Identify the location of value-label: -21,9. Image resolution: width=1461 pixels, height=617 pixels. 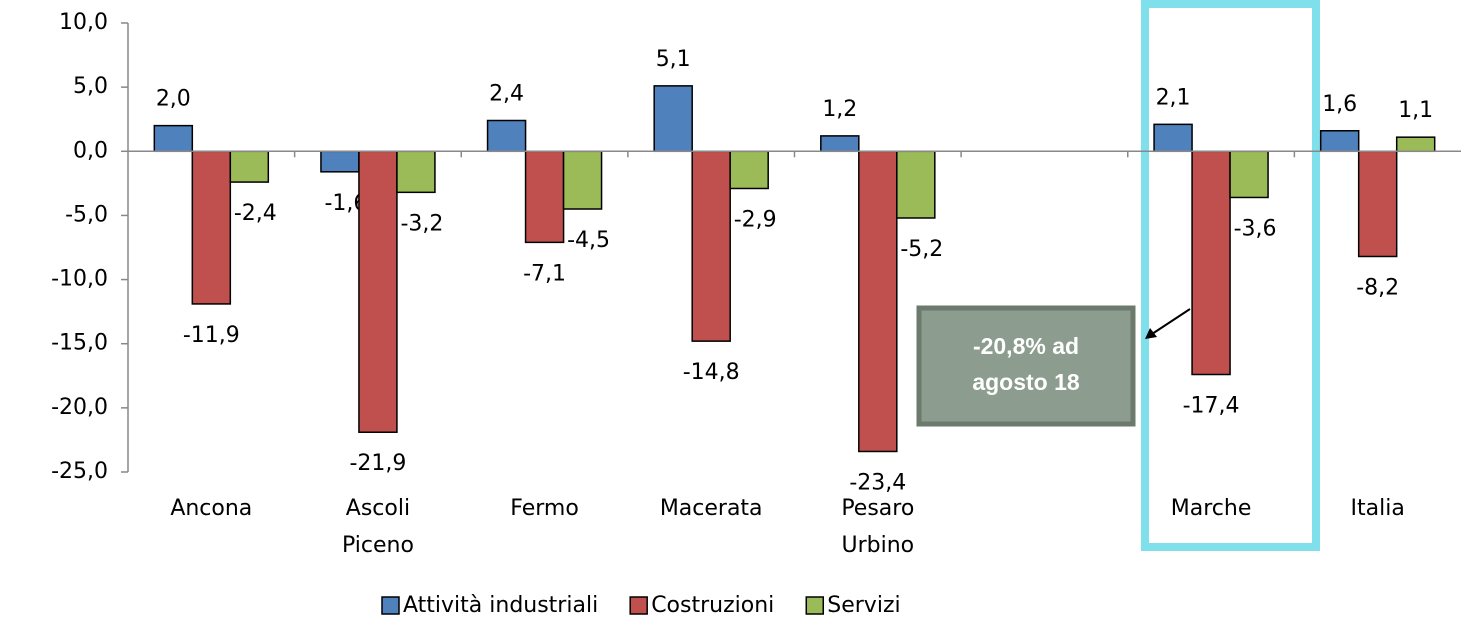
(377, 463).